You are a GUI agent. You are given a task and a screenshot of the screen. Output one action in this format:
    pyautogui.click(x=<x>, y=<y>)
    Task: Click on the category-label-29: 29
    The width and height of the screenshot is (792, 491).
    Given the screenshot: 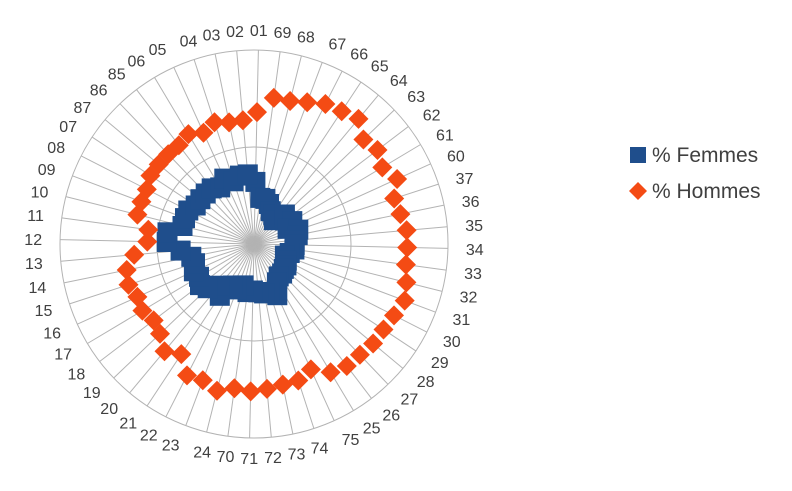 What is the action you would take?
    pyautogui.click(x=440, y=363)
    